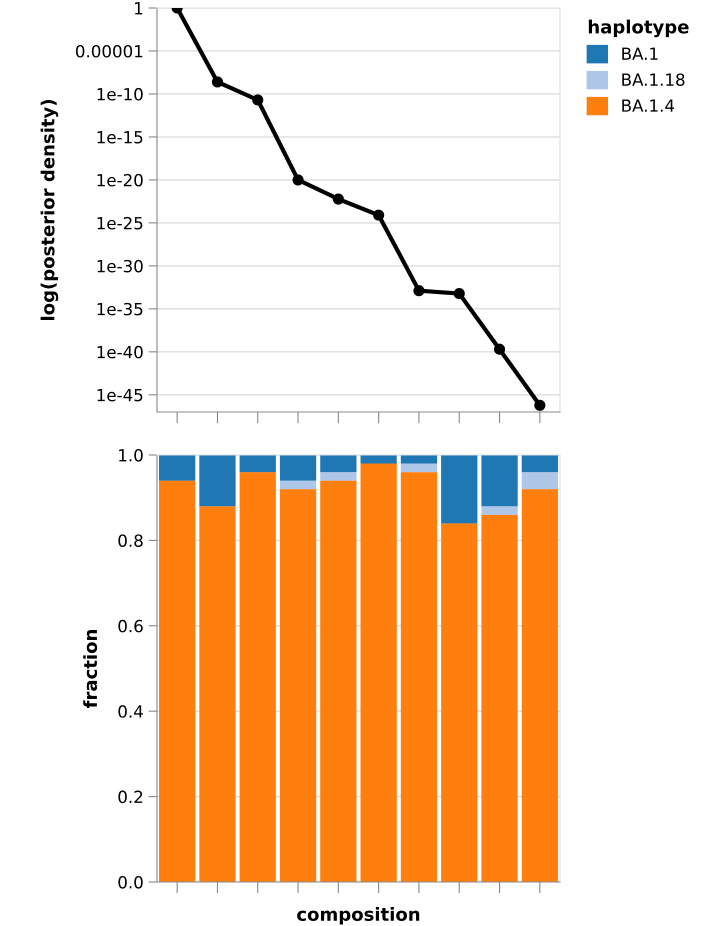 Image resolution: width=708 pixels, height=926 pixels. Describe the element at coordinates (648, 106) in the screenshot. I see `legend-label: BA.1.4` at that location.